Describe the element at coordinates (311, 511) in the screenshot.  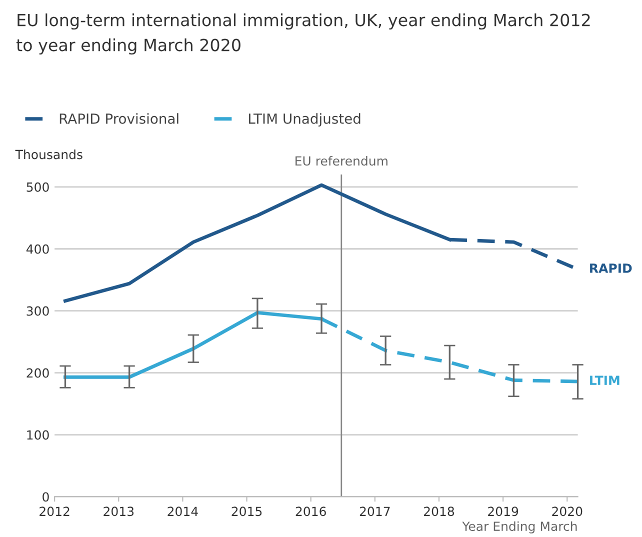
I see `x-tick-label: 2016` at that location.